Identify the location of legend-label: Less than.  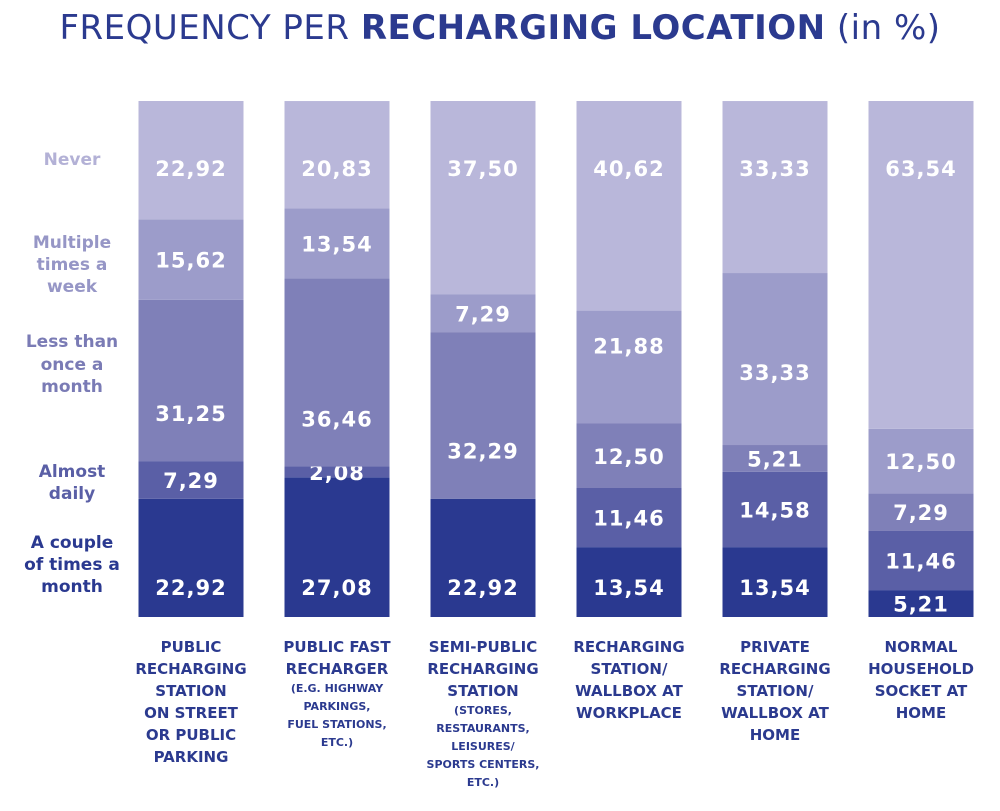
(72, 342).